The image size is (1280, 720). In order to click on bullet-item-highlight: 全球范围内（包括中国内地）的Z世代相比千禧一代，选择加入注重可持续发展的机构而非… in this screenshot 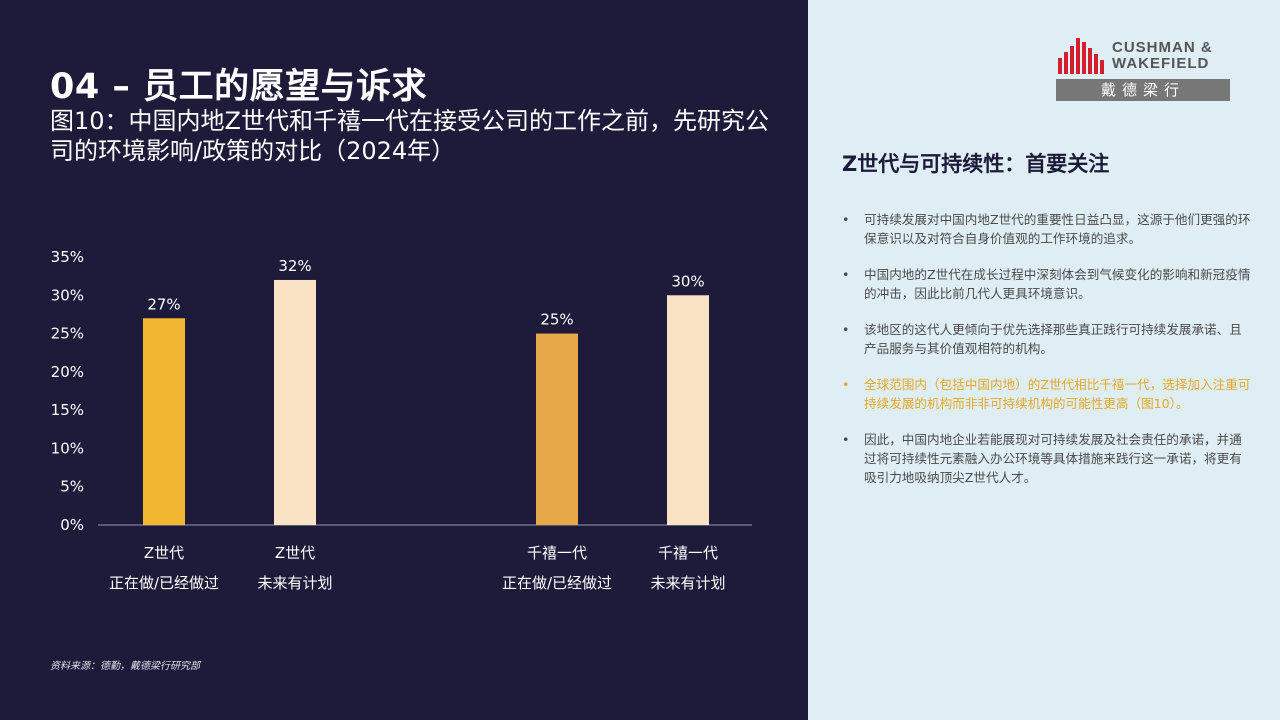, I will do `click(1047, 394)`.